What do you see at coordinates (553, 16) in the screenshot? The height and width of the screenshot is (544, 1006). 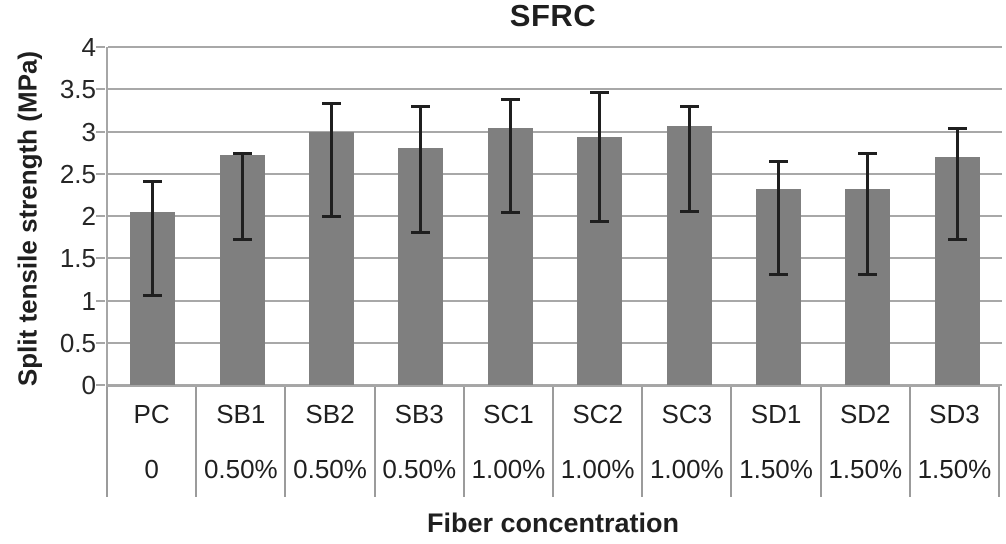 I see `chart-title: SFRC` at bounding box center [553, 16].